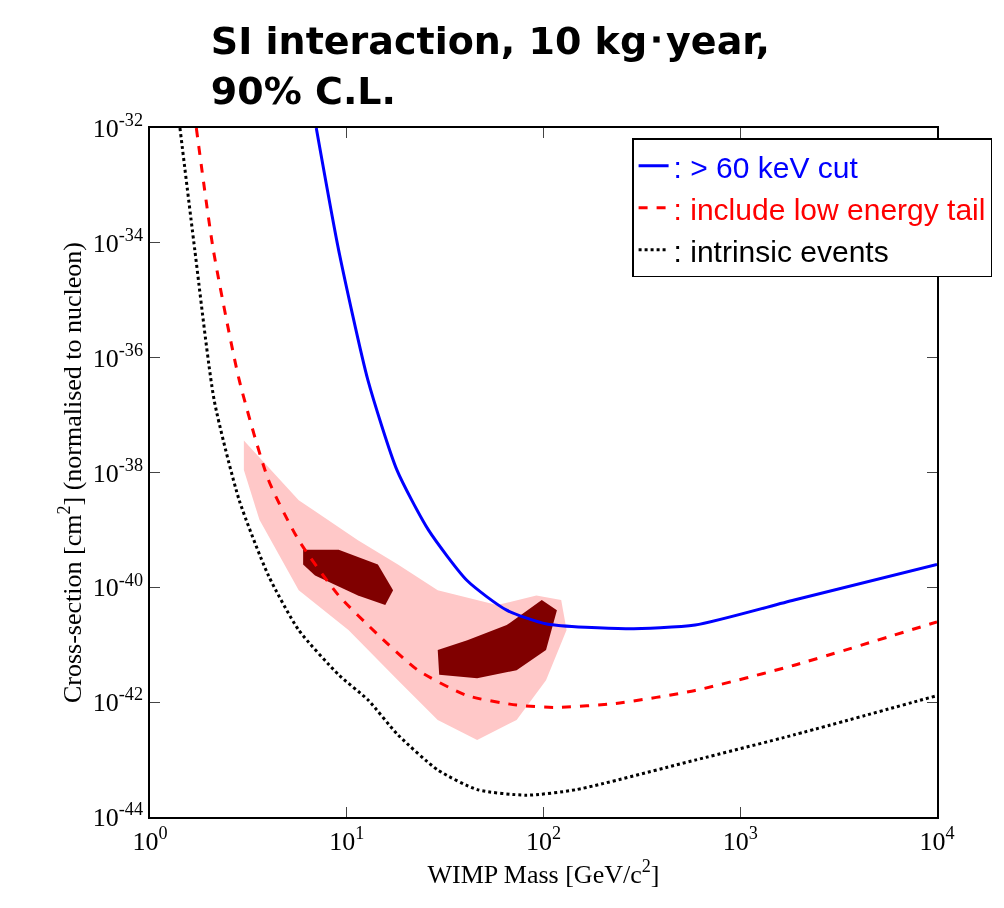 This screenshot has height=908, width=1004. I want to click on x-tick-label: 10$^{2}$, so click(543, 839).